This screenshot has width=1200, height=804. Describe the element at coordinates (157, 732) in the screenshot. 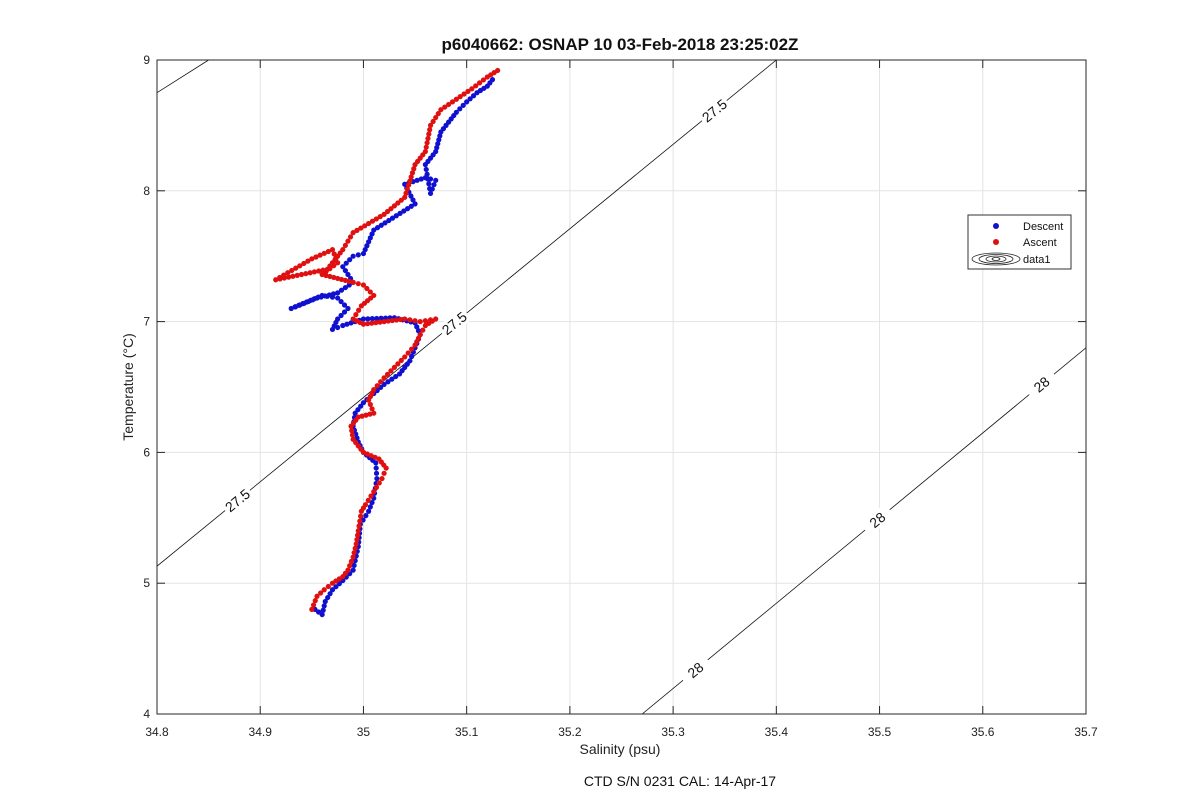

I see `x-tick-label: 34.8` at that location.